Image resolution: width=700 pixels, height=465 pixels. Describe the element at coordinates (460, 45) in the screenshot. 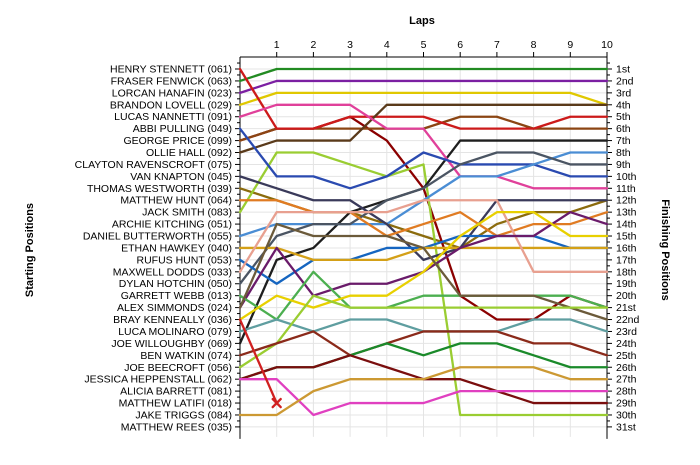

I see `x-tick-label: 6` at that location.